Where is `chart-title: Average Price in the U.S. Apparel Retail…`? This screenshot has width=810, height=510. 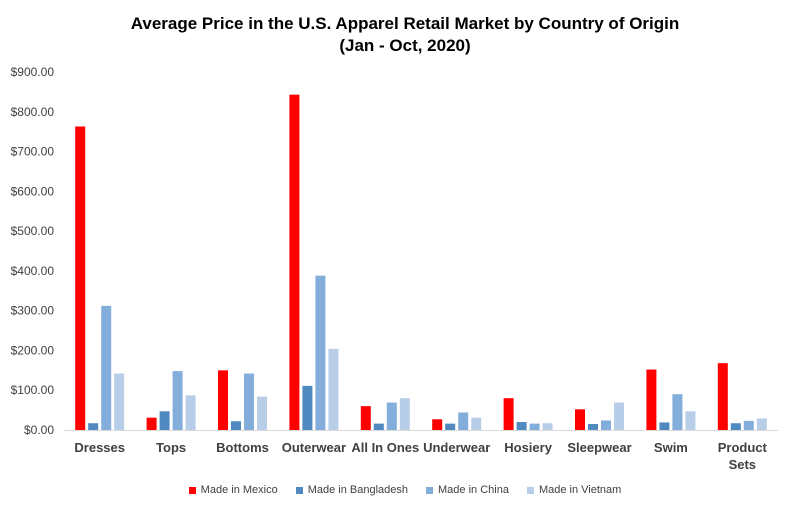 chart-title: Average Price in the U.S. Apparel Retail… is located at coordinates (405, 23).